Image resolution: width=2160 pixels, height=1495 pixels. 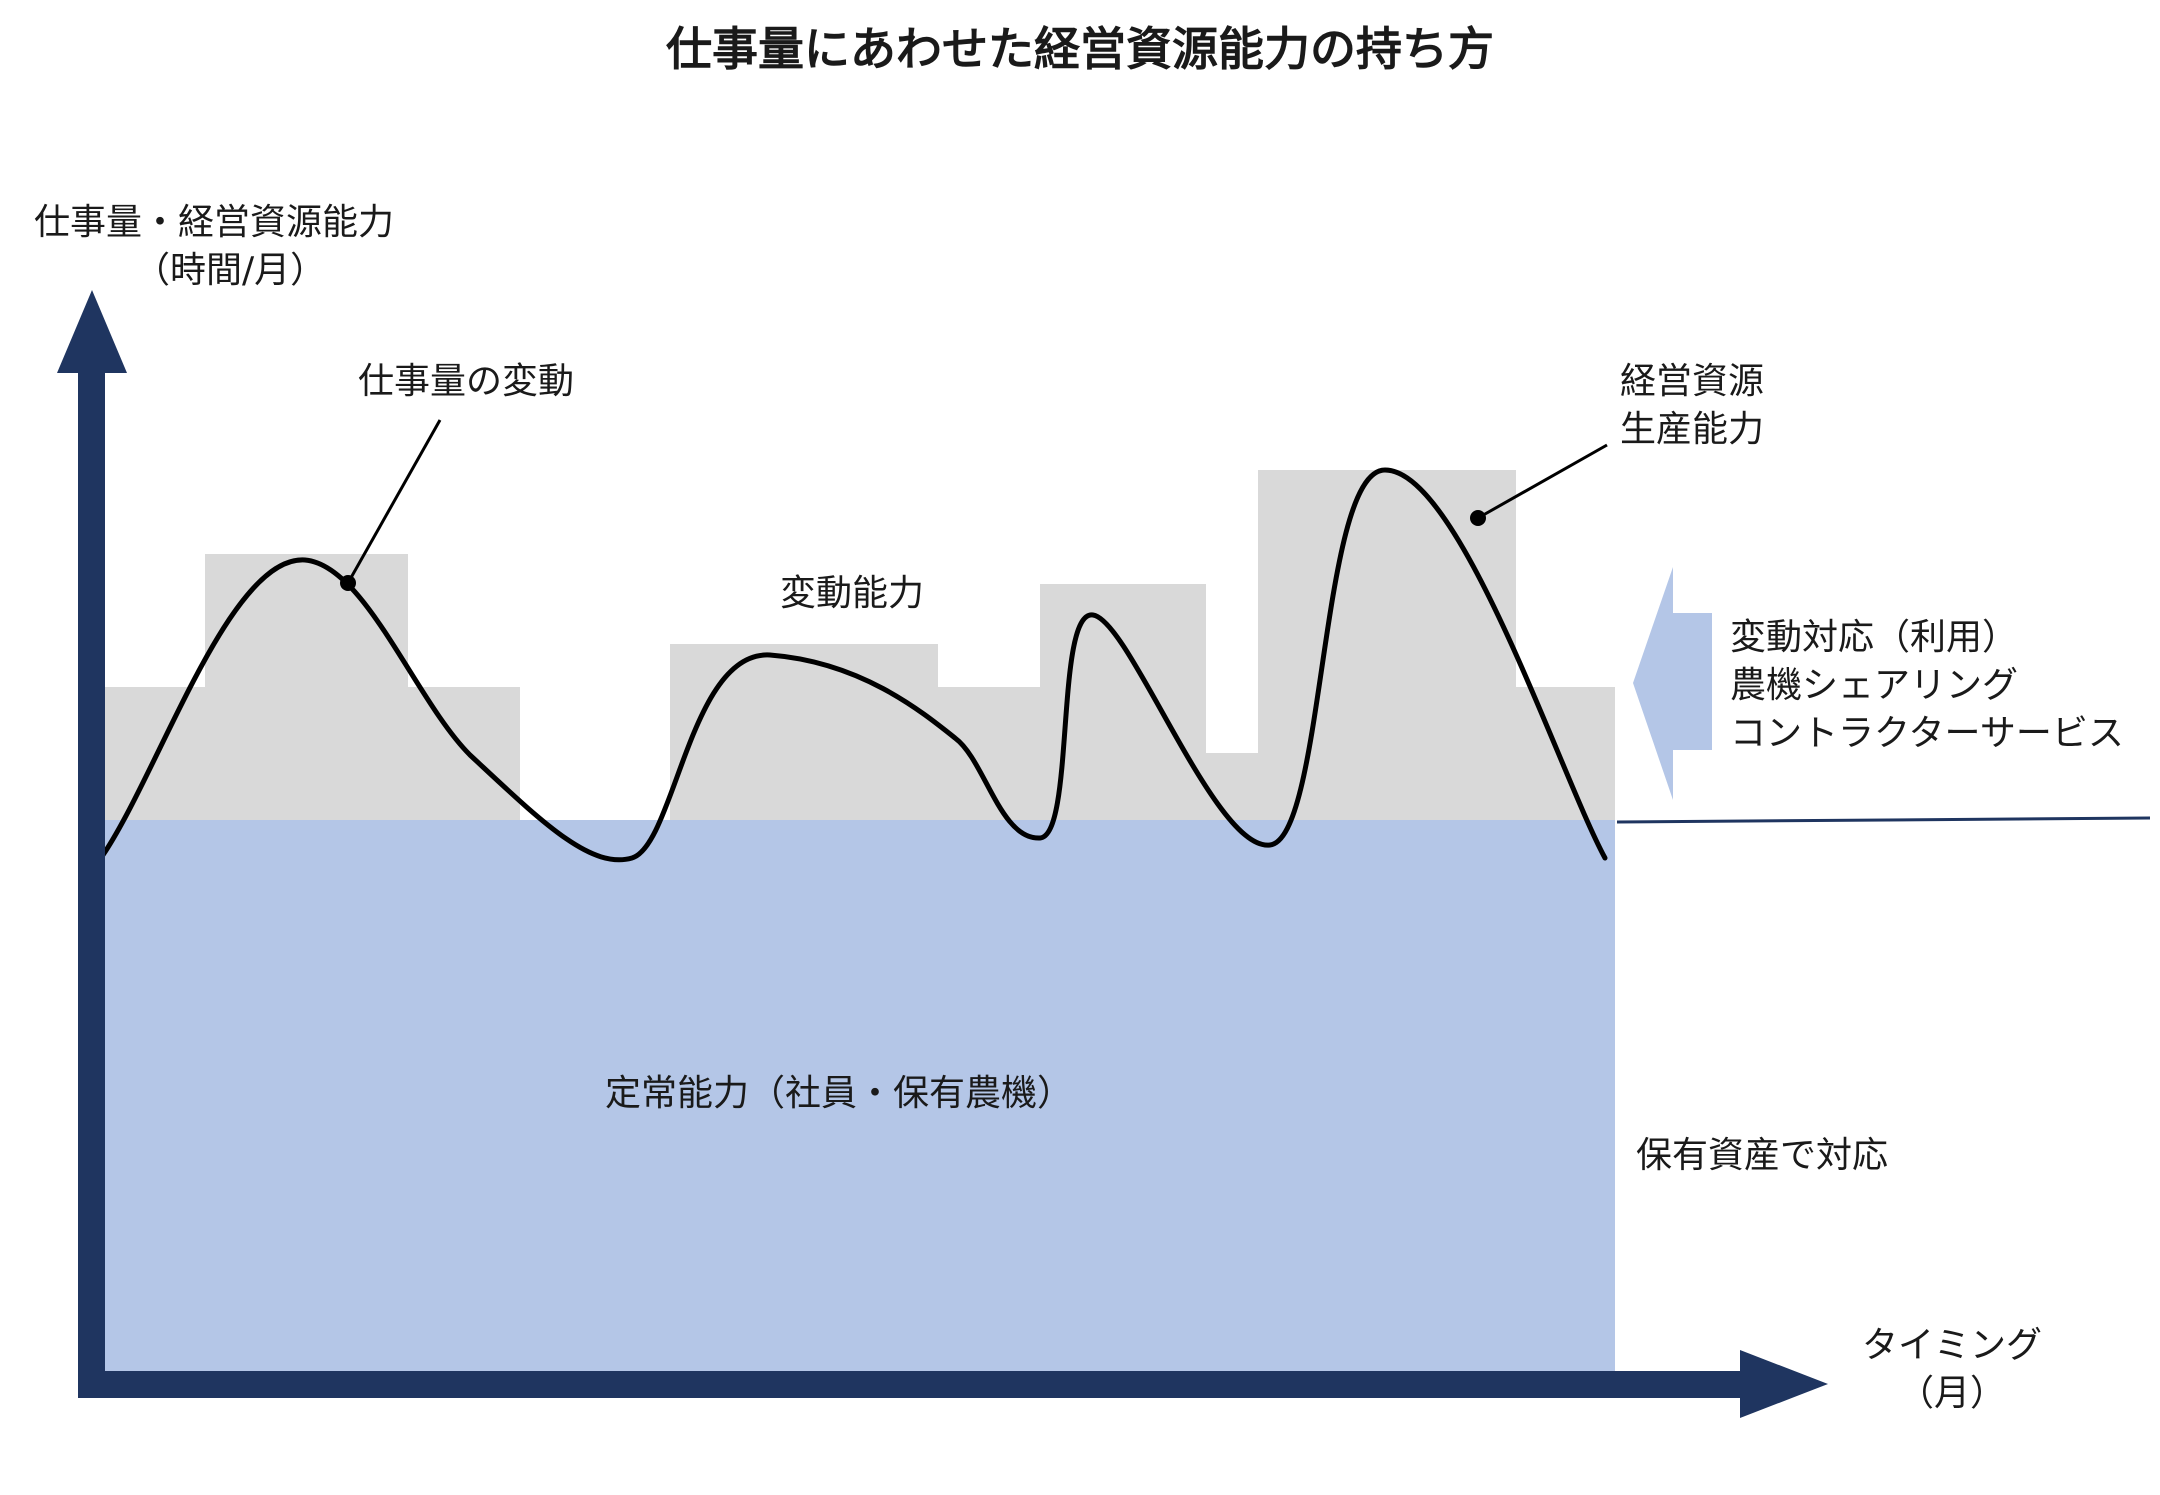 What do you see at coordinates (91, 881) in the screenshot?
I see `y-axis-line` at bounding box center [91, 881].